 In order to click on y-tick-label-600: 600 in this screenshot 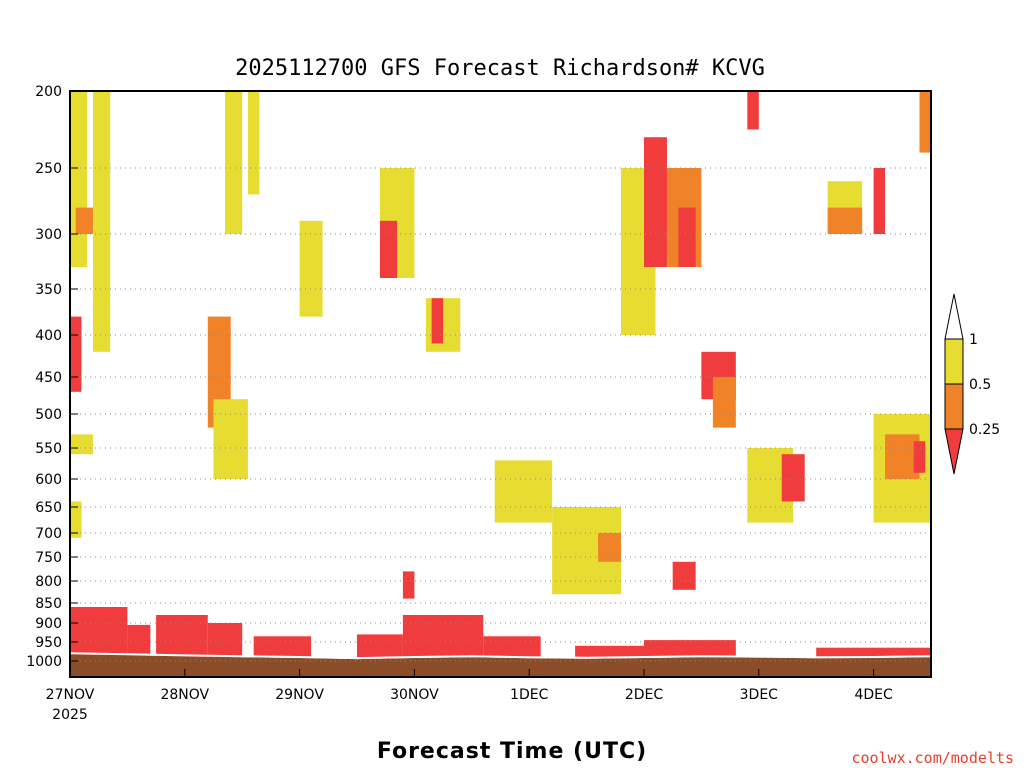, I will do `click(48, 480)`.